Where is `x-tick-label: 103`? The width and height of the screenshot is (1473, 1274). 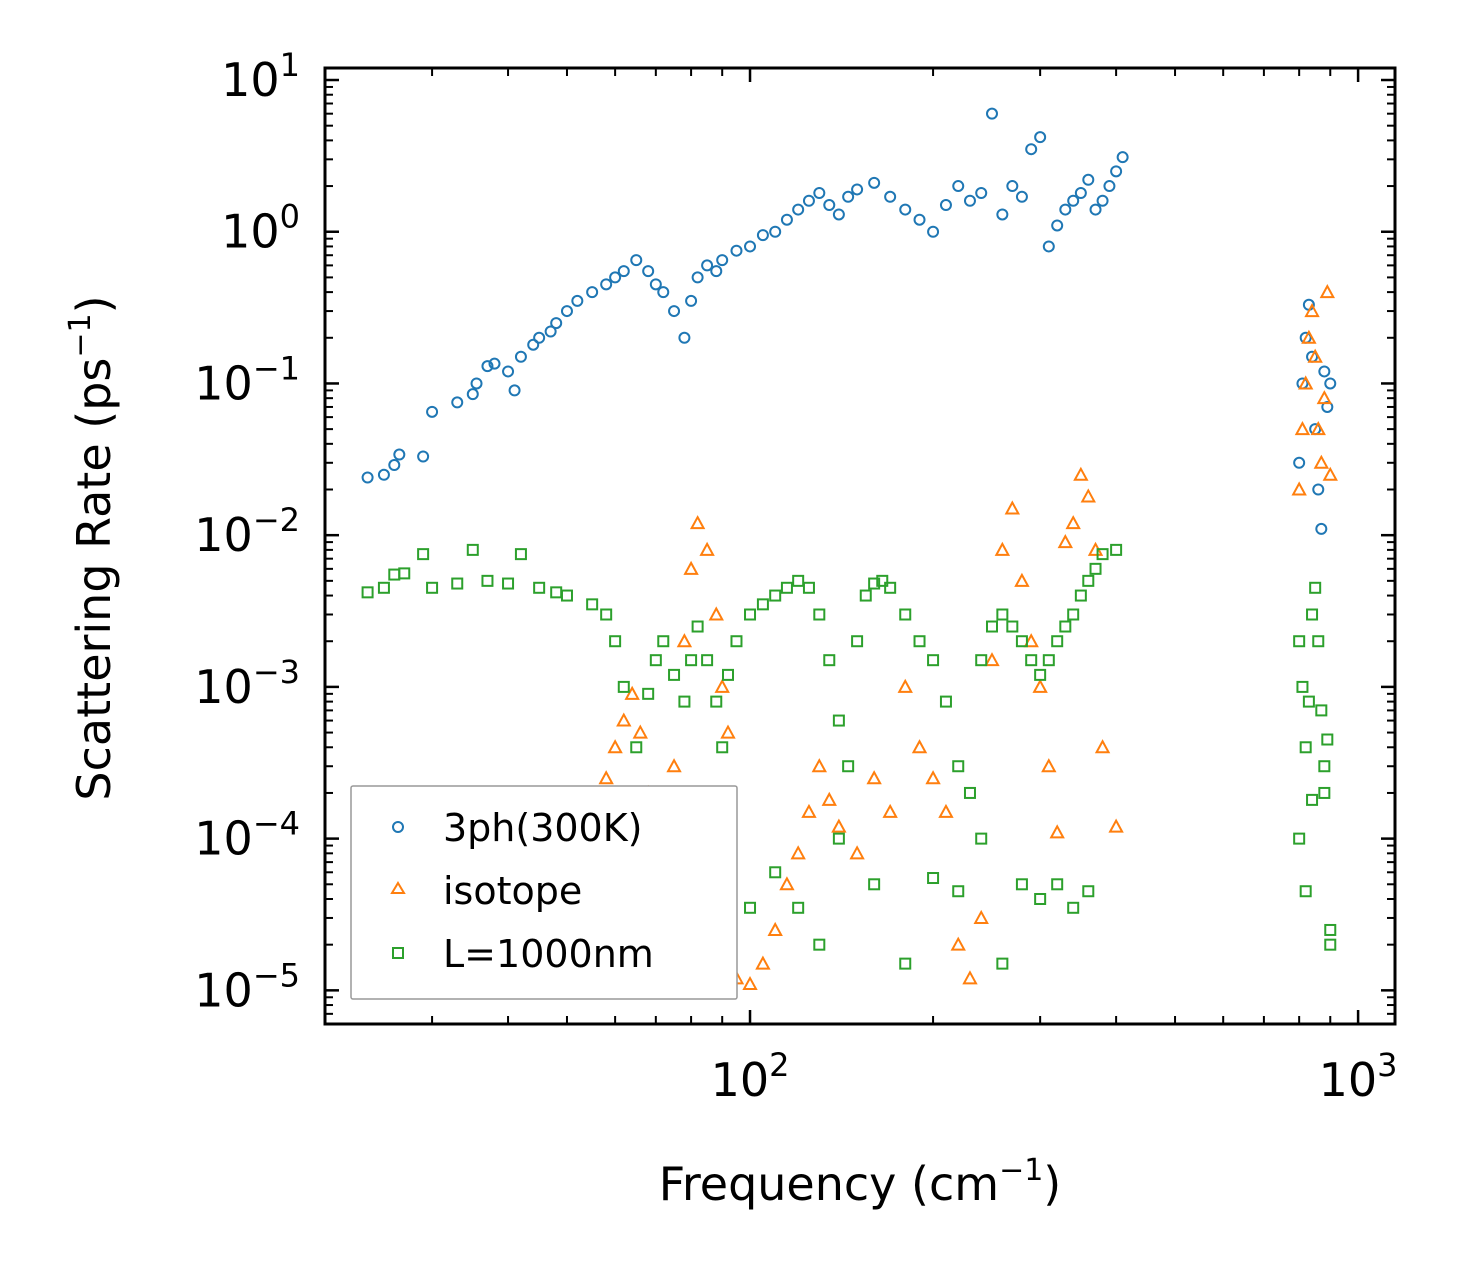
x-tick-label: 103 is located at coordinates (1358, 1076).